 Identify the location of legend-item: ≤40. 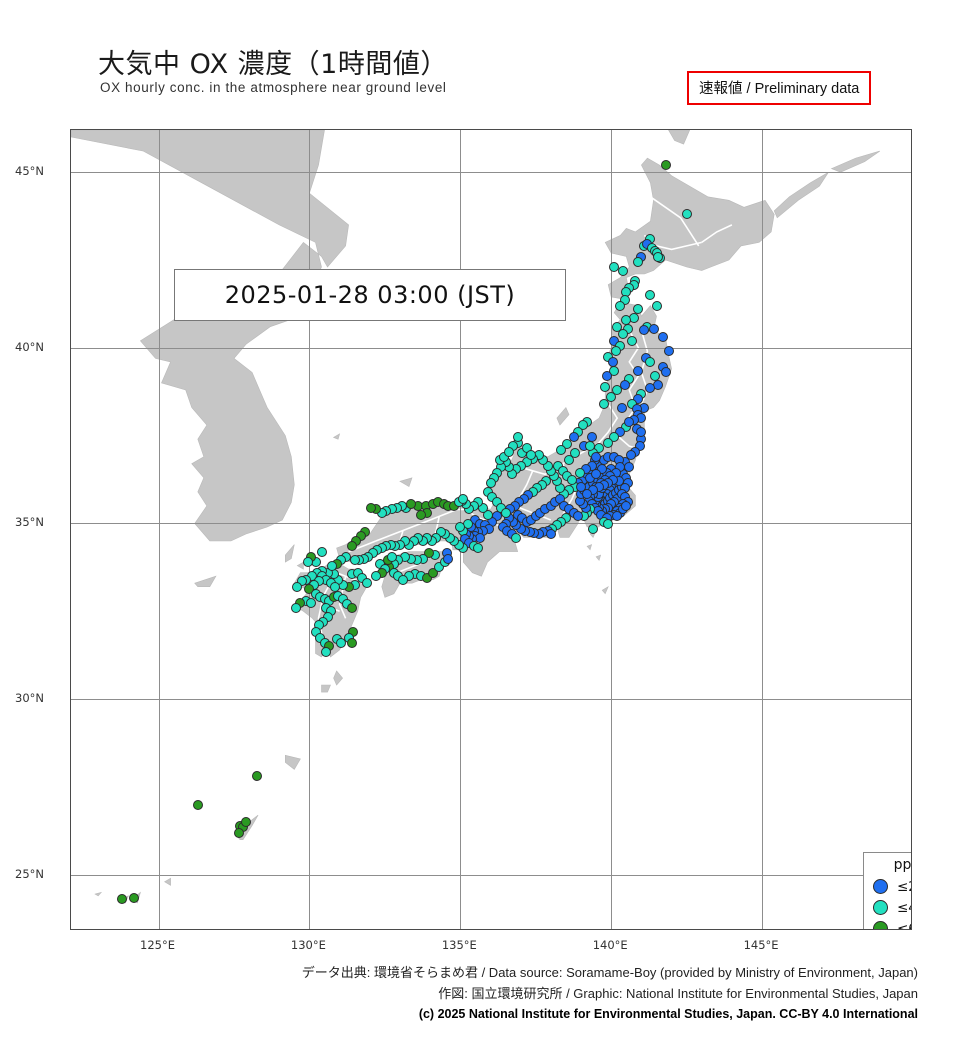
(887, 907).